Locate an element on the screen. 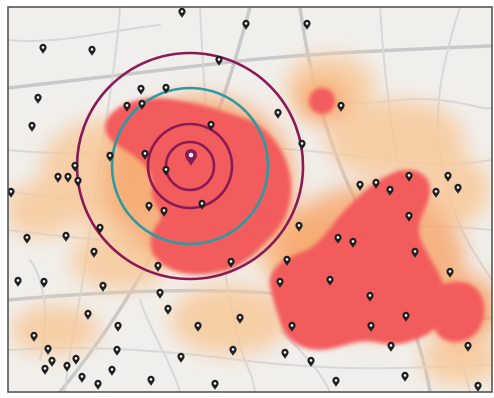 The height and width of the screenshot is (398, 494). center-marker is located at coordinates (191, 157).